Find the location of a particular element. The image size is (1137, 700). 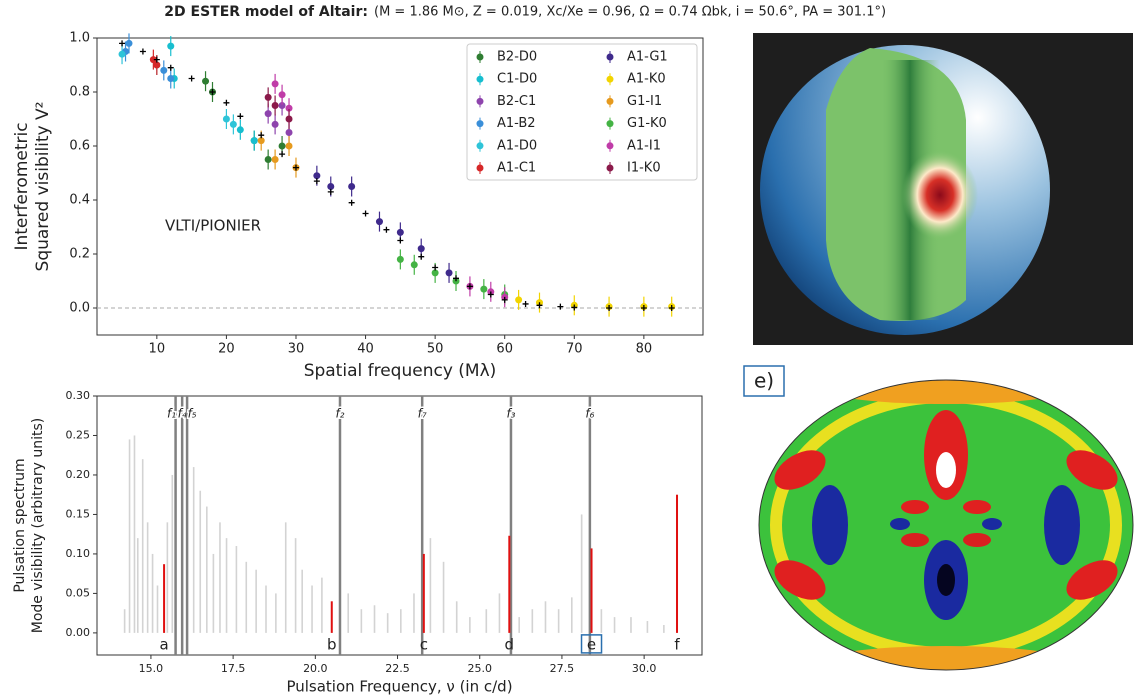

legend-label: I1-K0 is located at coordinates (644, 168).